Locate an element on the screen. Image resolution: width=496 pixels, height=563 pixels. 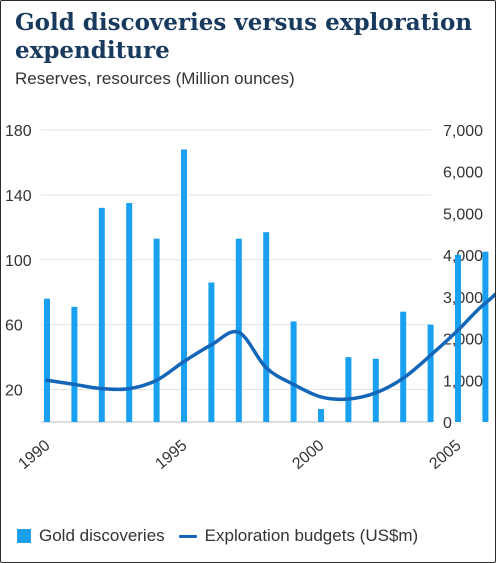
legend-item-line: Exploration budgets (US$m) is located at coordinates (298, 536).